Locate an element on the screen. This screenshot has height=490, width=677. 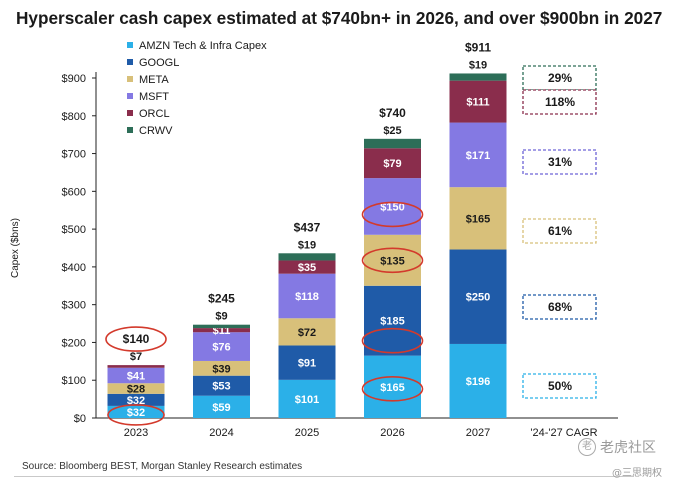
cagr-value: 31% is located at coordinates (560, 162).